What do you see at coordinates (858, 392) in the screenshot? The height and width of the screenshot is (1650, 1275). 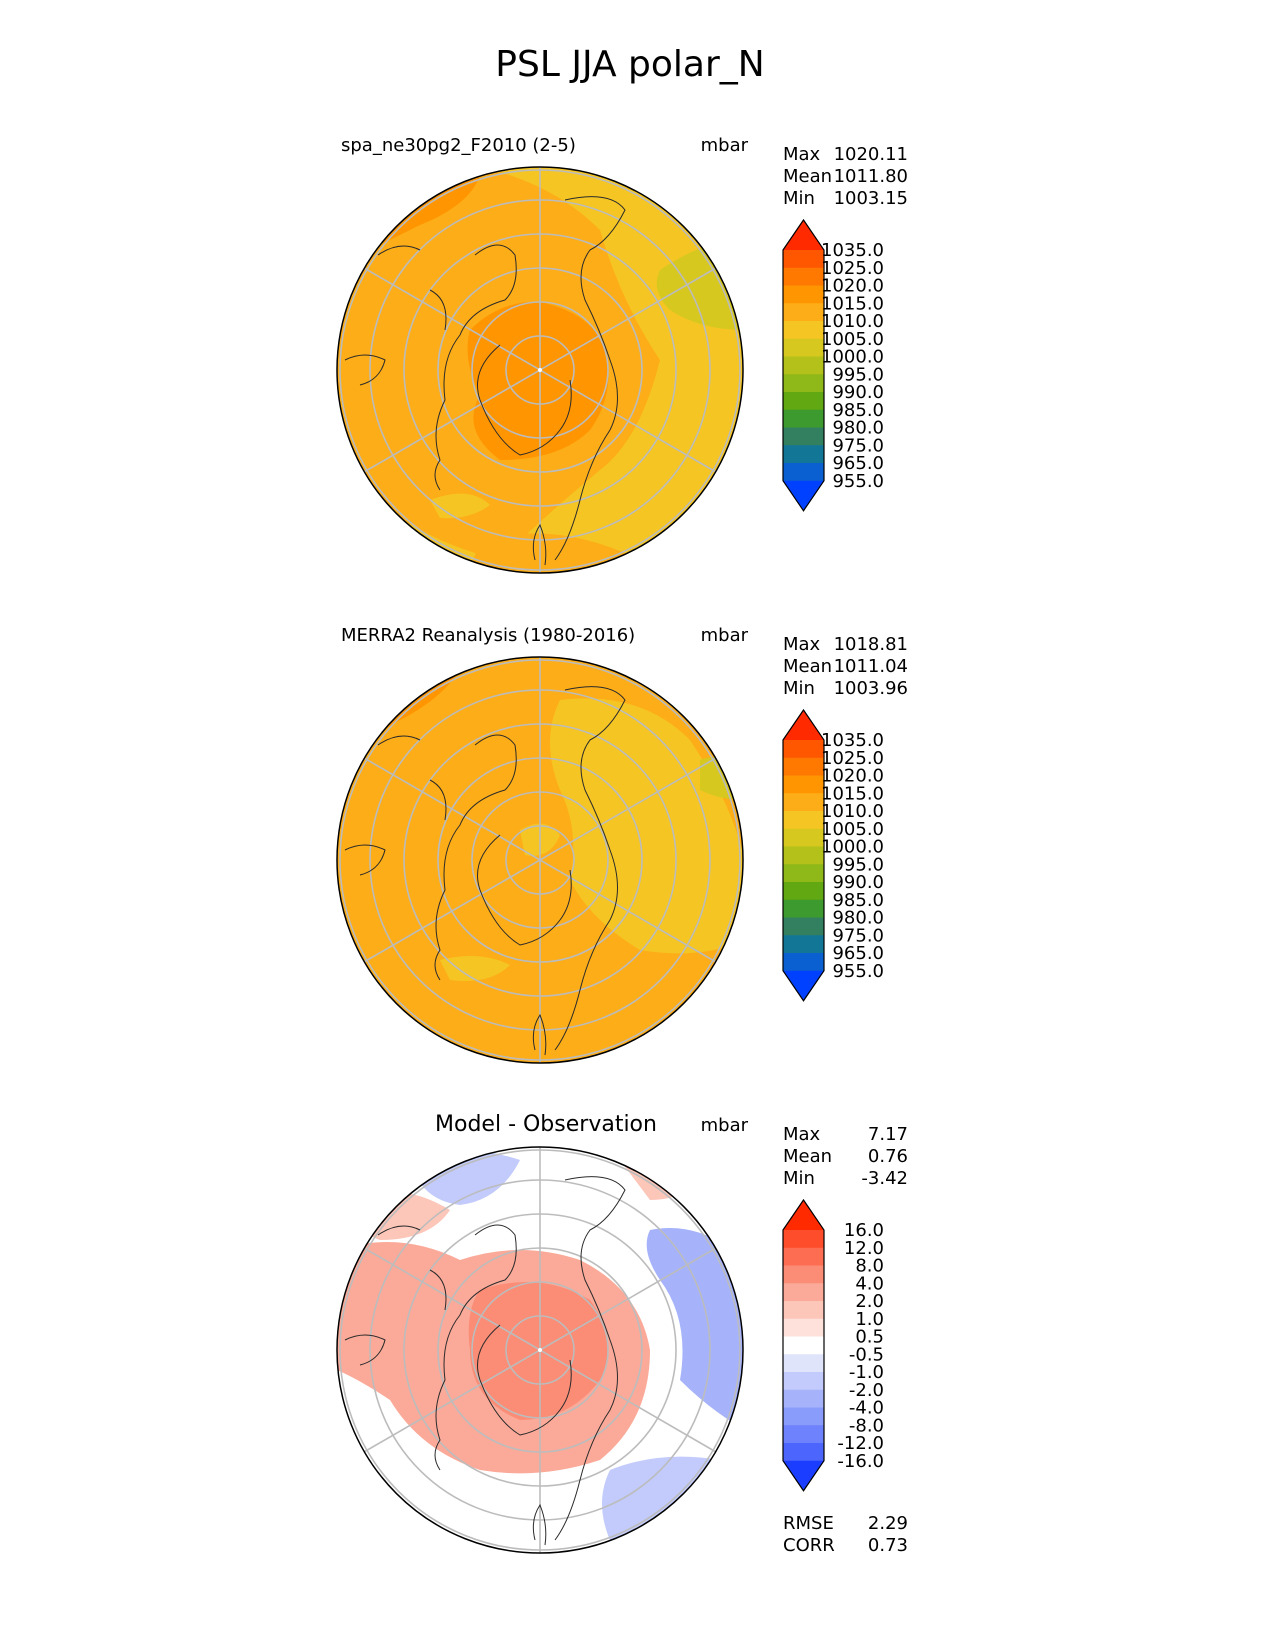 I see `colorbar-tick-label: 990.0` at bounding box center [858, 392].